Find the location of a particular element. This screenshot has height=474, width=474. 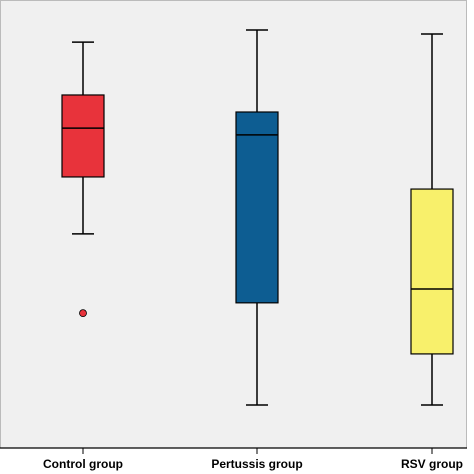

x-tick-label: Control group is located at coordinates (83, 464).